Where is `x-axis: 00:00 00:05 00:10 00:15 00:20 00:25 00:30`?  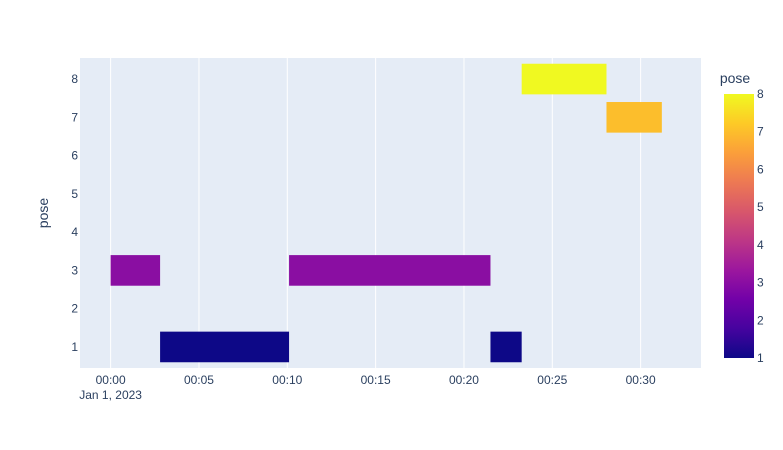 x-axis: 00:00 00:05 00:10 00:15 00:20 00:25 00:30 is located at coordinates (376, 380).